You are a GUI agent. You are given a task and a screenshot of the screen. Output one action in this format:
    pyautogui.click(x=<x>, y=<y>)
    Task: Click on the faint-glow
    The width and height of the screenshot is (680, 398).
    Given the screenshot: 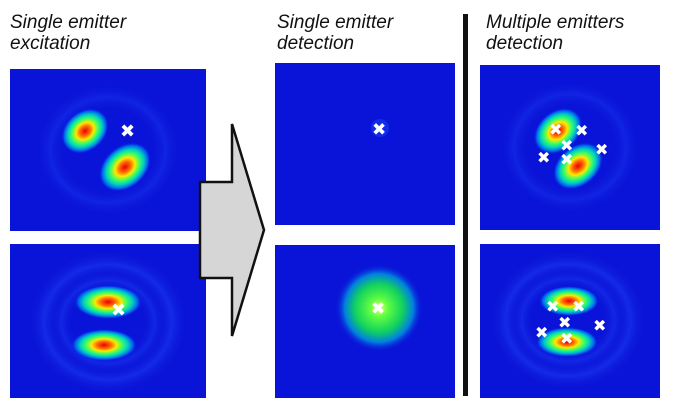 What is the action you would take?
    pyautogui.click(x=380, y=128)
    